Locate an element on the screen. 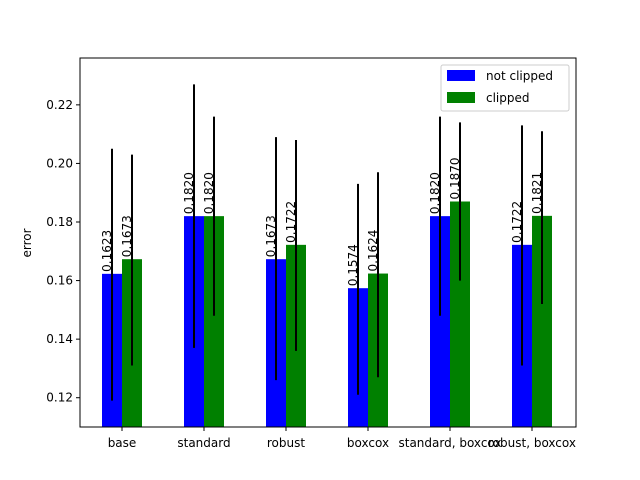 Image resolution: width=640 pixels, height=480 pixels. legend-swatch-not-clipped is located at coordinates (461, 75).